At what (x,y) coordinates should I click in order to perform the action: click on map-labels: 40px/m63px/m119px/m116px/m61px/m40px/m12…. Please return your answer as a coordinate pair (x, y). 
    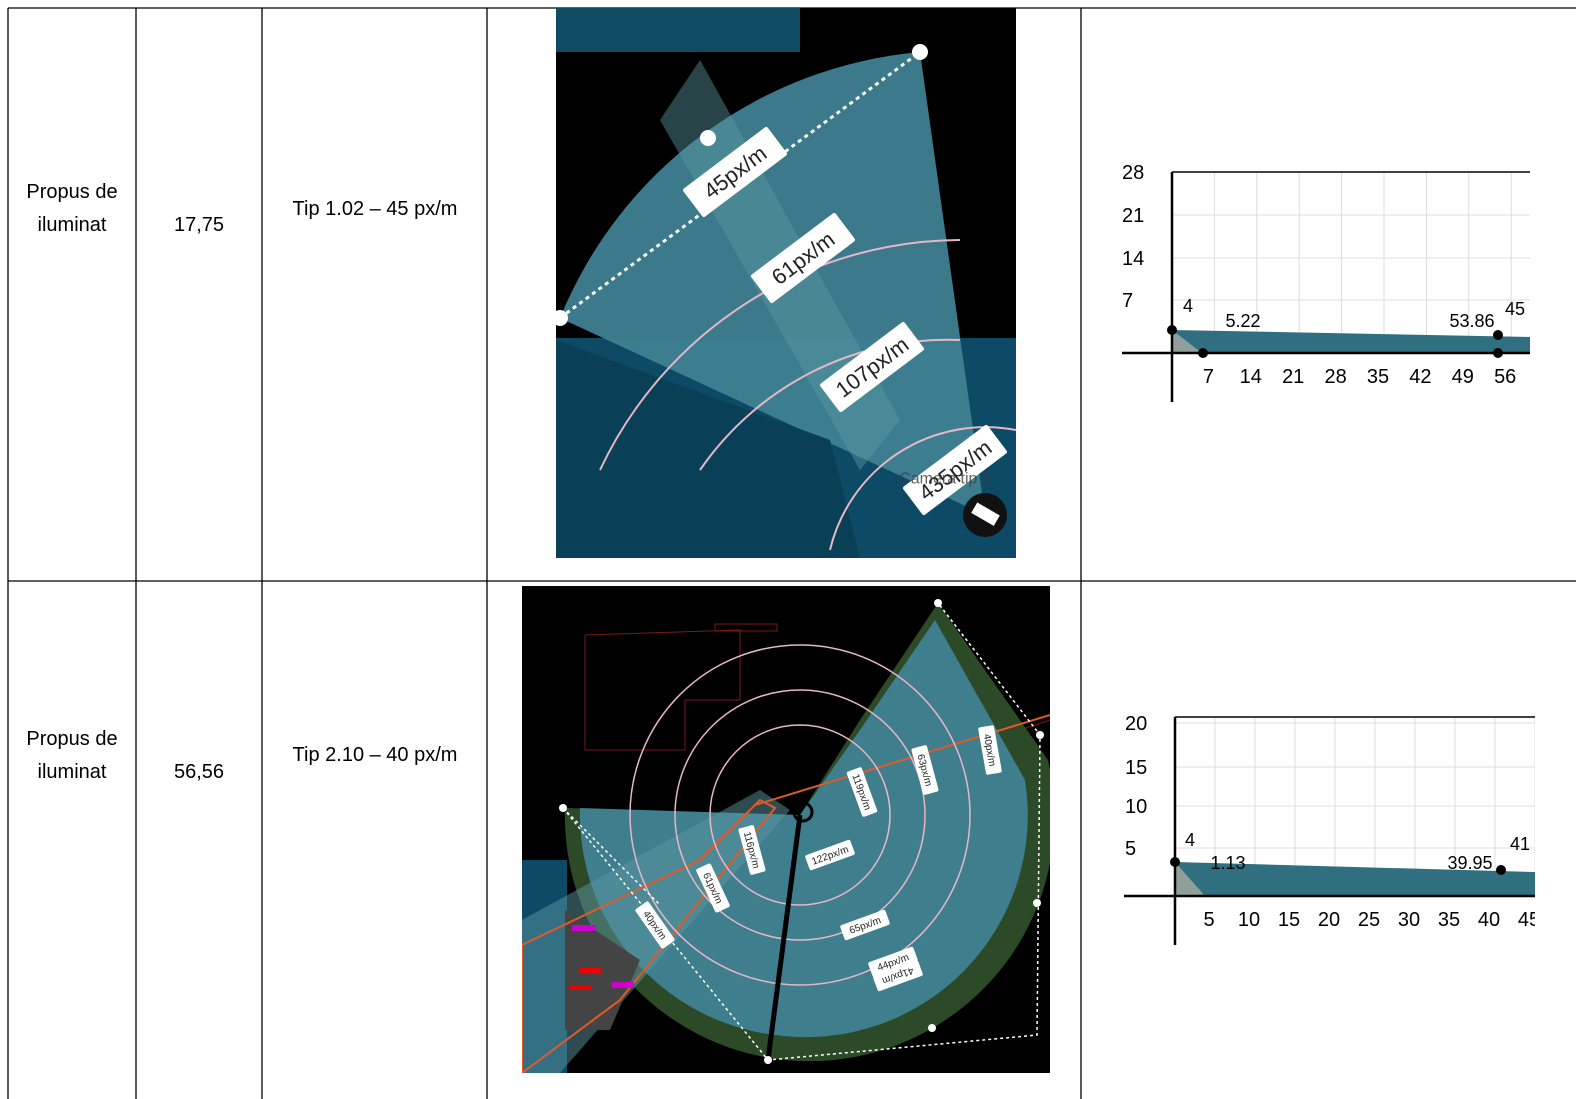
    Looking at the image, I should click on (818, 858).